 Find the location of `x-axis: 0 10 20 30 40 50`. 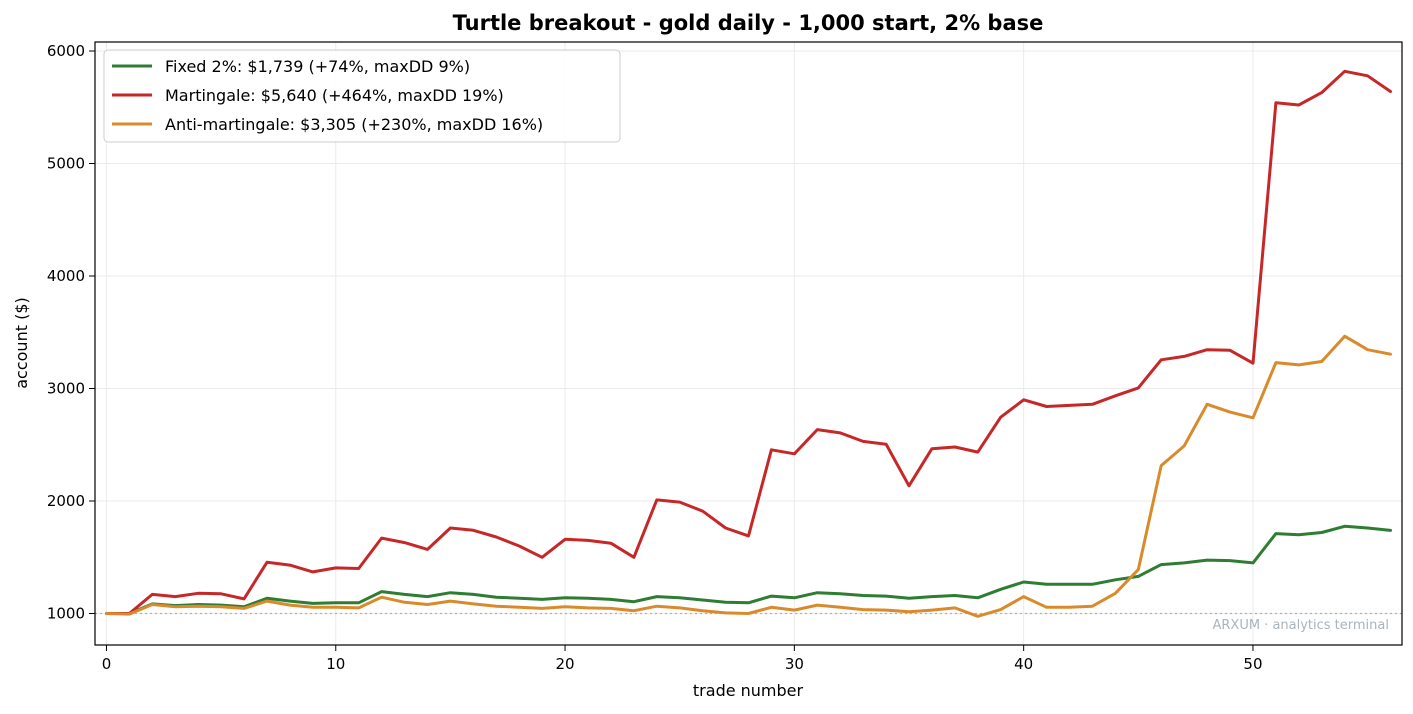

x-axis: 0 10 20 30 40 50 is located at coordinates (682, 659).